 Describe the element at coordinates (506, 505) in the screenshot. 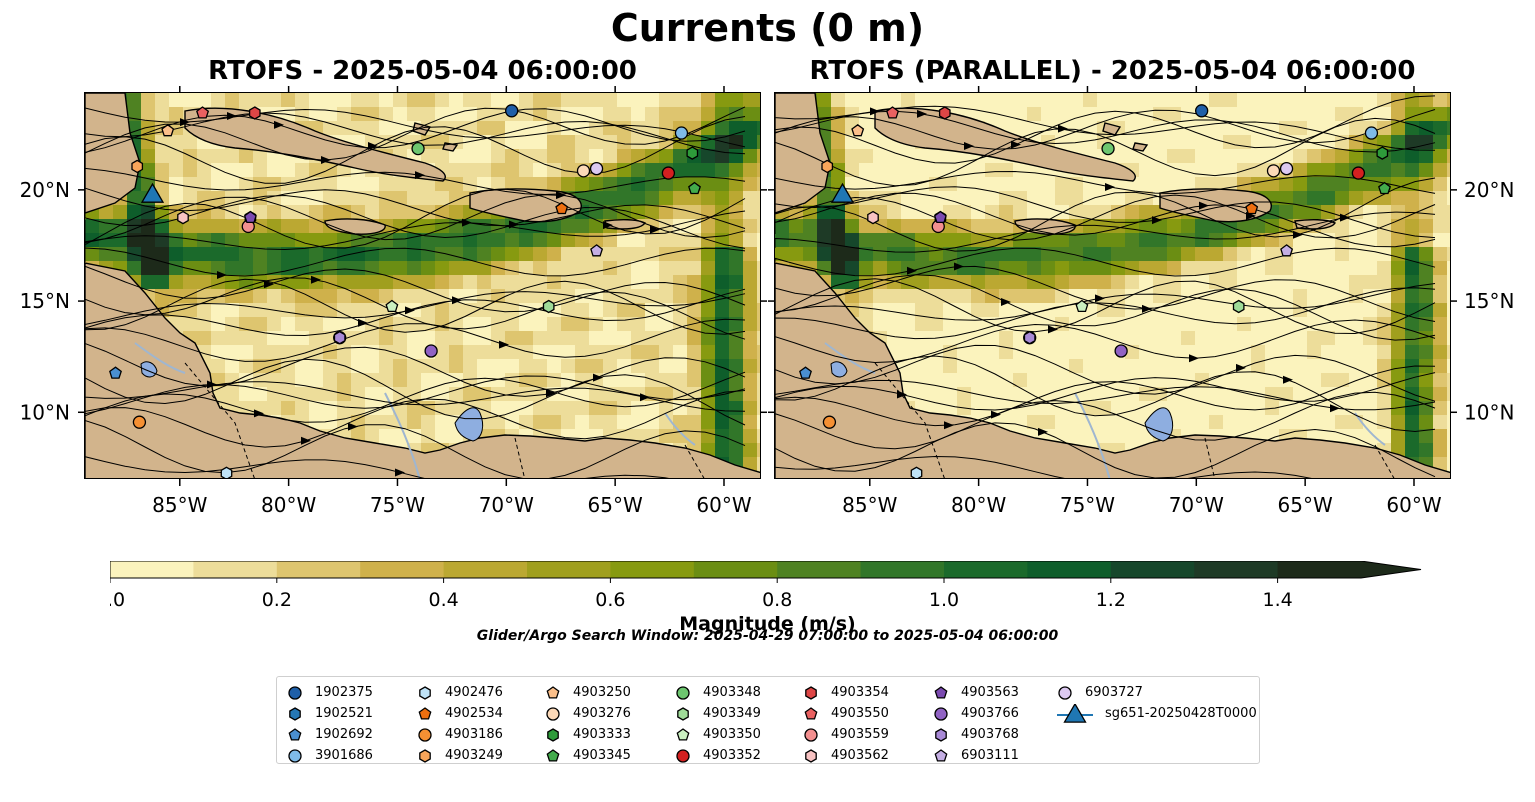

I see `lon-tick-label: 70°W` at that location.